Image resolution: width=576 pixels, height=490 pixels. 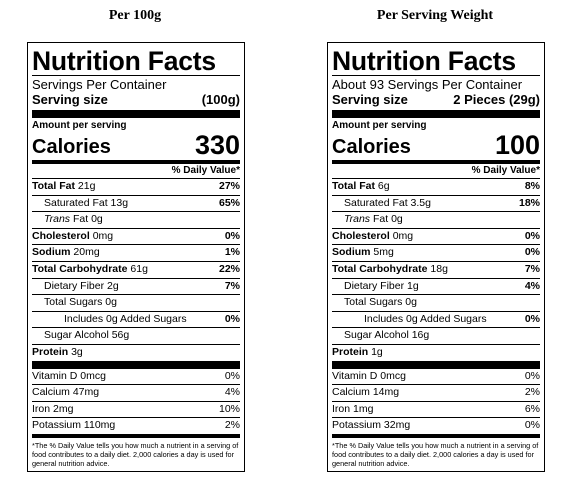 I want to click on label-text: 22%, so click(x=229, y=268).